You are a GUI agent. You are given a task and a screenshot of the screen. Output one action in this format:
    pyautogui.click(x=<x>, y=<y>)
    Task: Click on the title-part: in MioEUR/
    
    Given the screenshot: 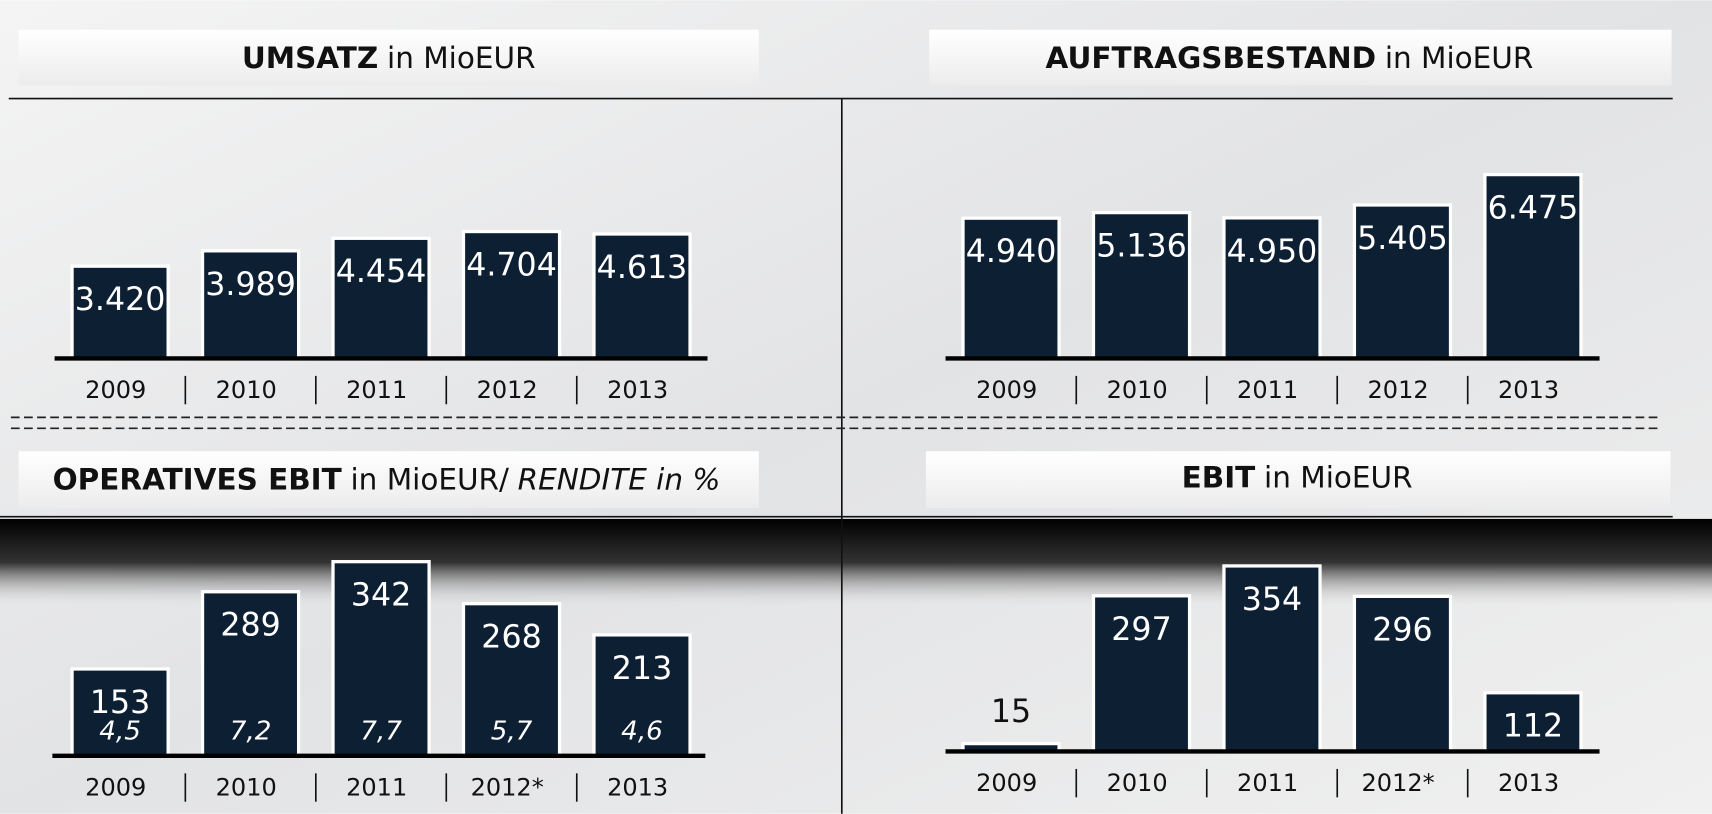 What is the action you would take?
    pyautogui.click(x=429, y=479)
    